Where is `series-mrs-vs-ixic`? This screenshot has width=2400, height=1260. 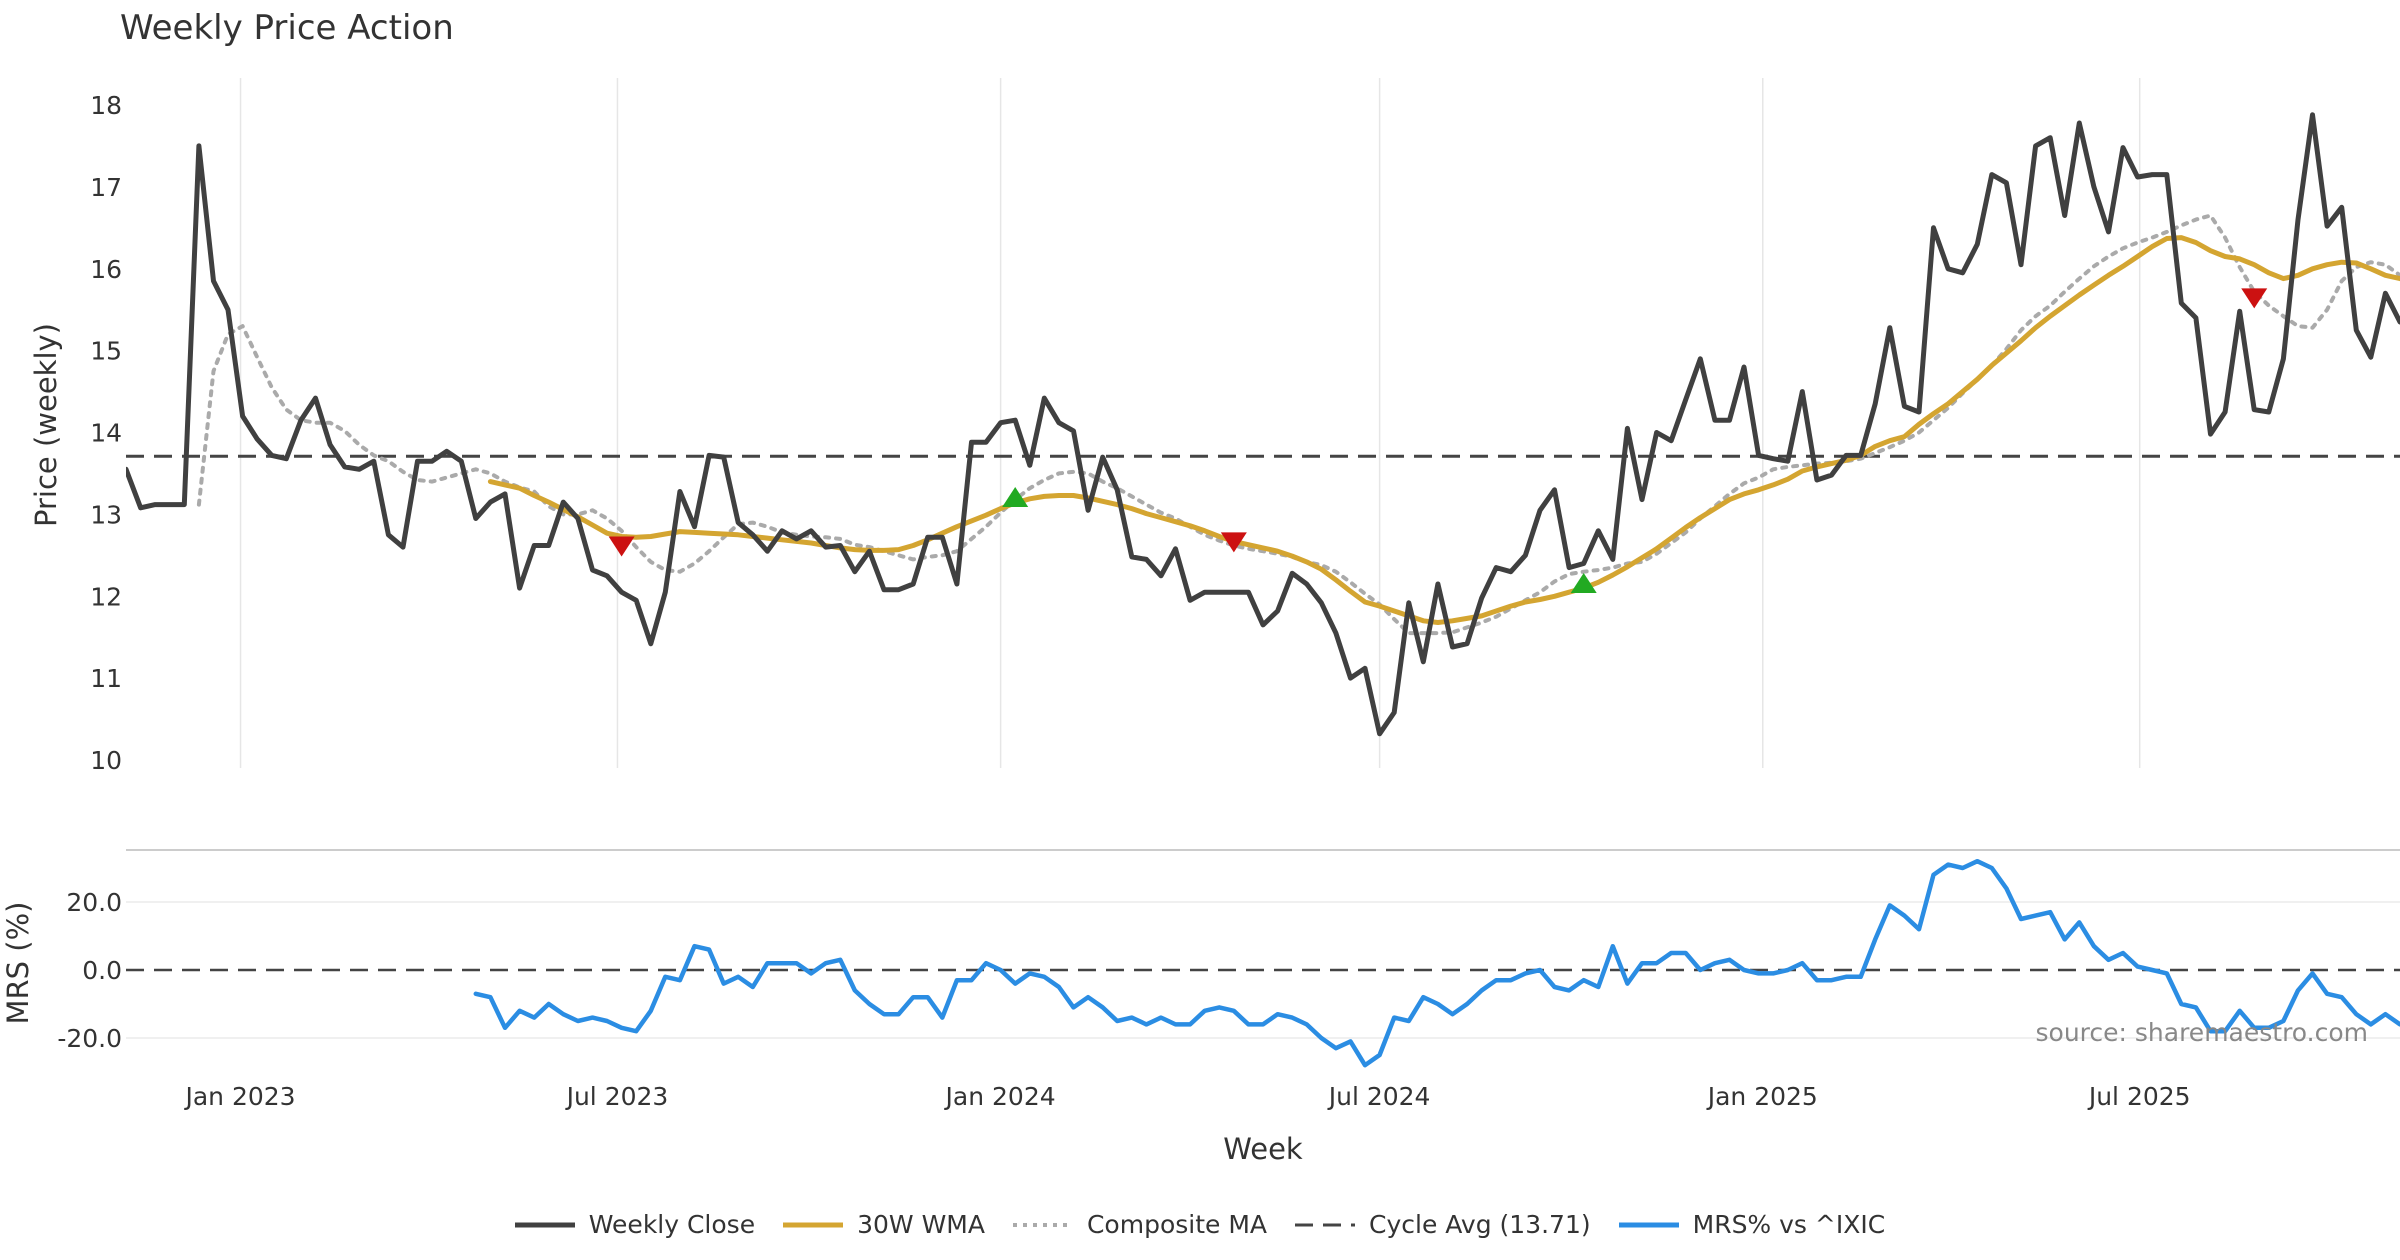
series-mrs-vs-ixic is located at coordinates (1436, 963).